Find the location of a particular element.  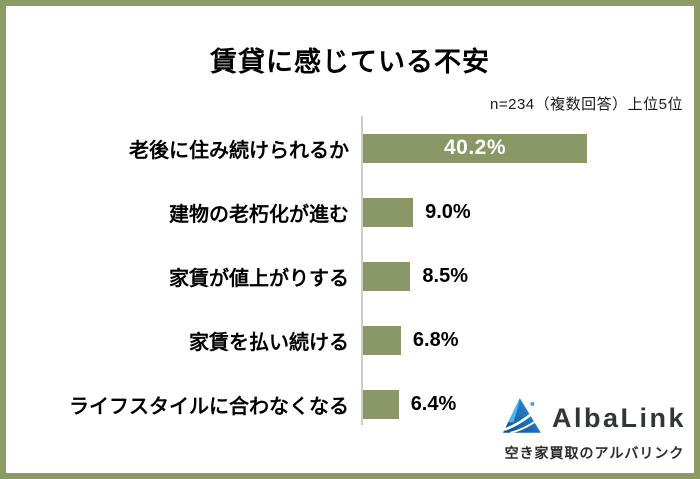

bar-value: 9.0% is located at coordinates (448, 211).